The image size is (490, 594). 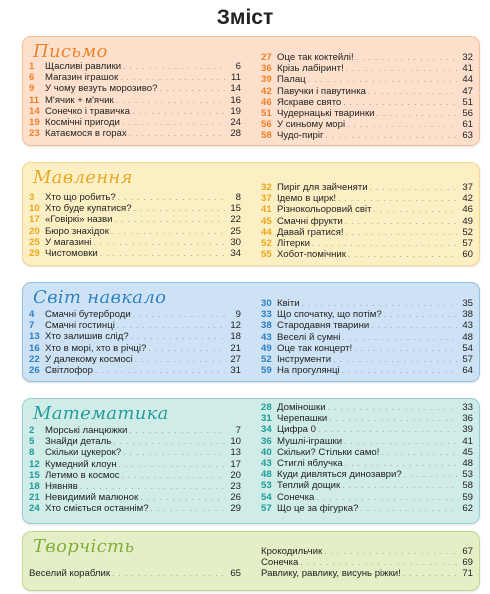 What do you see at coordinates (467, 210) in the screenshot?
I see `entry-page: 46` at bounding box center [467, 210].